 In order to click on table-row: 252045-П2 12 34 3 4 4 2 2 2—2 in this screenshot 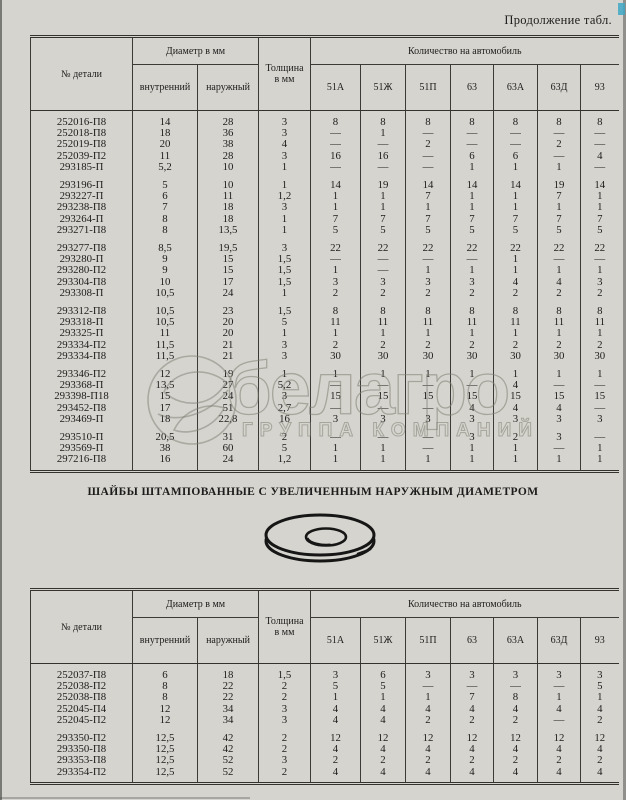, I will do `click(325, 720)`.